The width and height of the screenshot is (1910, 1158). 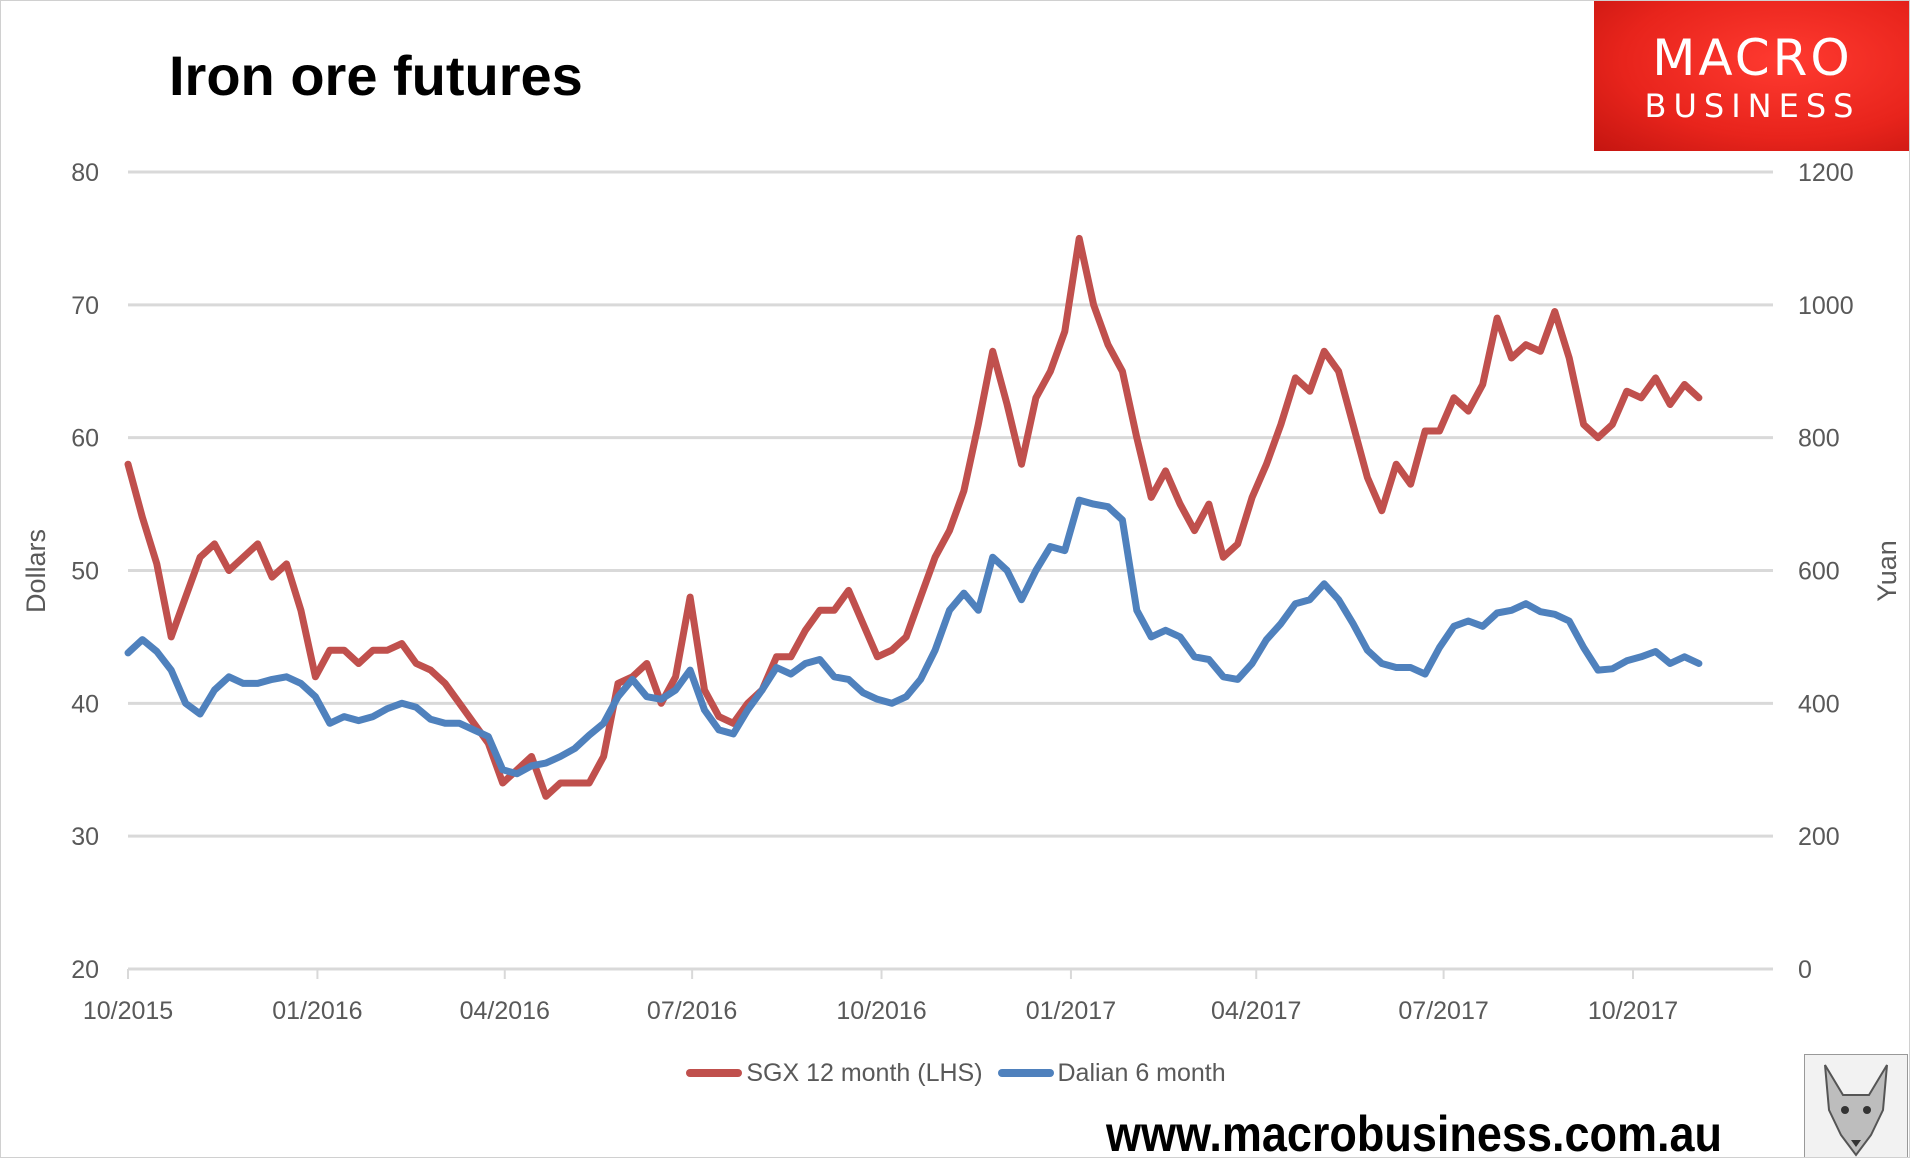 I want to click on y2-tick-label: 1000, so click(x=1826, y=306).